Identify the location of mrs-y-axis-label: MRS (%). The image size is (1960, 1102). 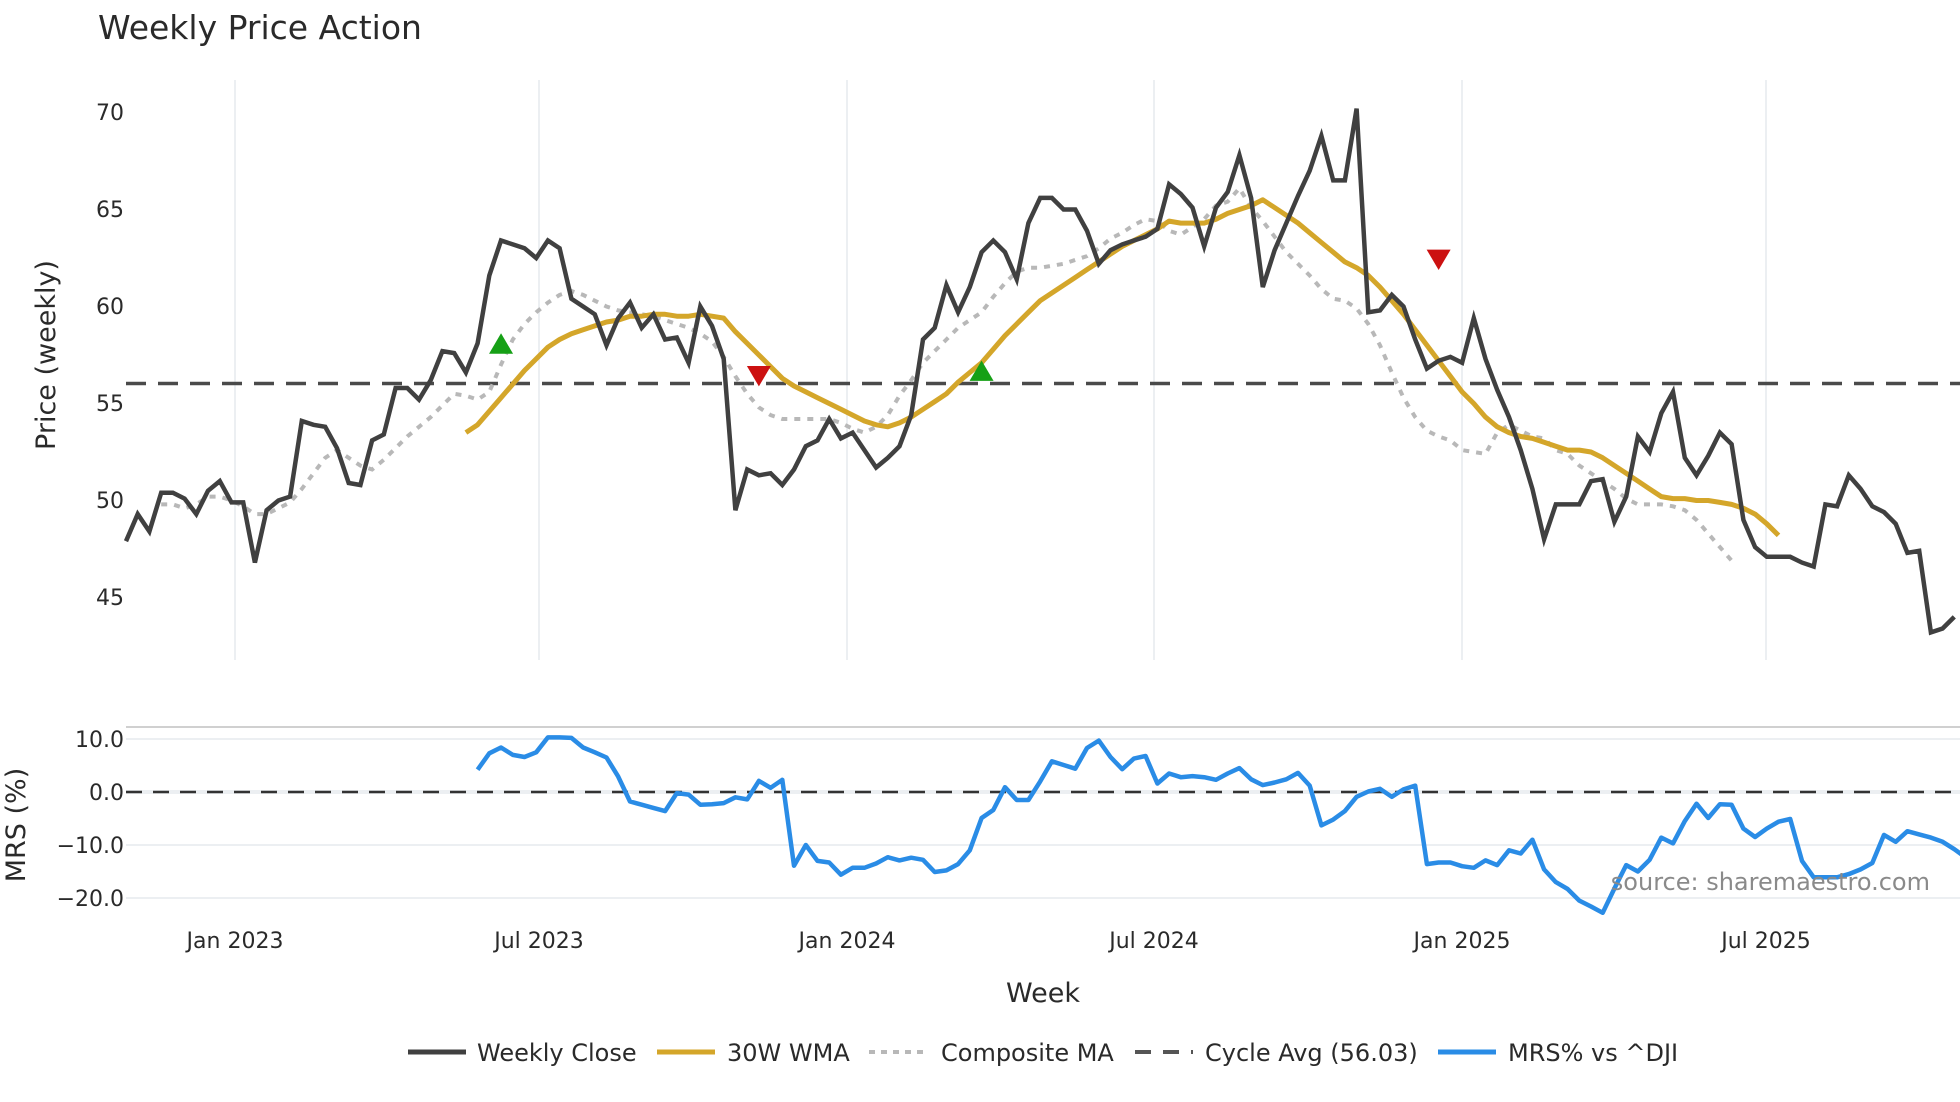
(16, 825).